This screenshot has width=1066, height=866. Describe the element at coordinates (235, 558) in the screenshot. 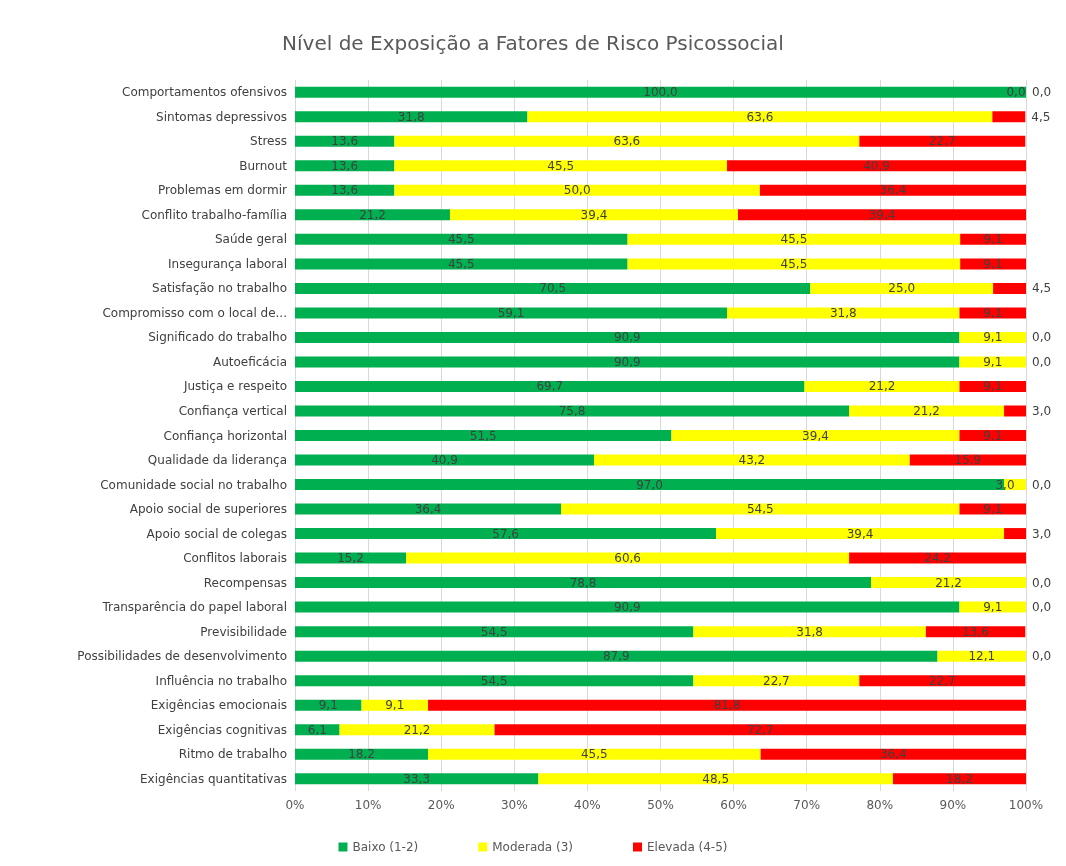

I see `y-tick-label: Conflitos laborais` at that location.